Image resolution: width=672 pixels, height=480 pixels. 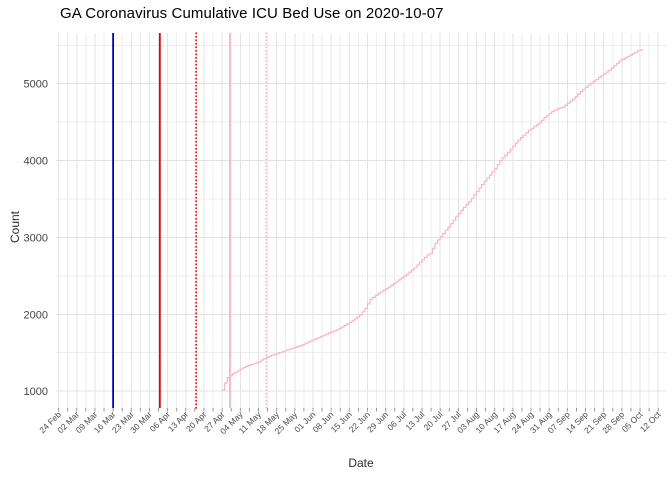 What do you see at coordinates (396, 420) in the screenshot?
I see `x-tick-label: 06 Jul` at bounding box center [396, 420].